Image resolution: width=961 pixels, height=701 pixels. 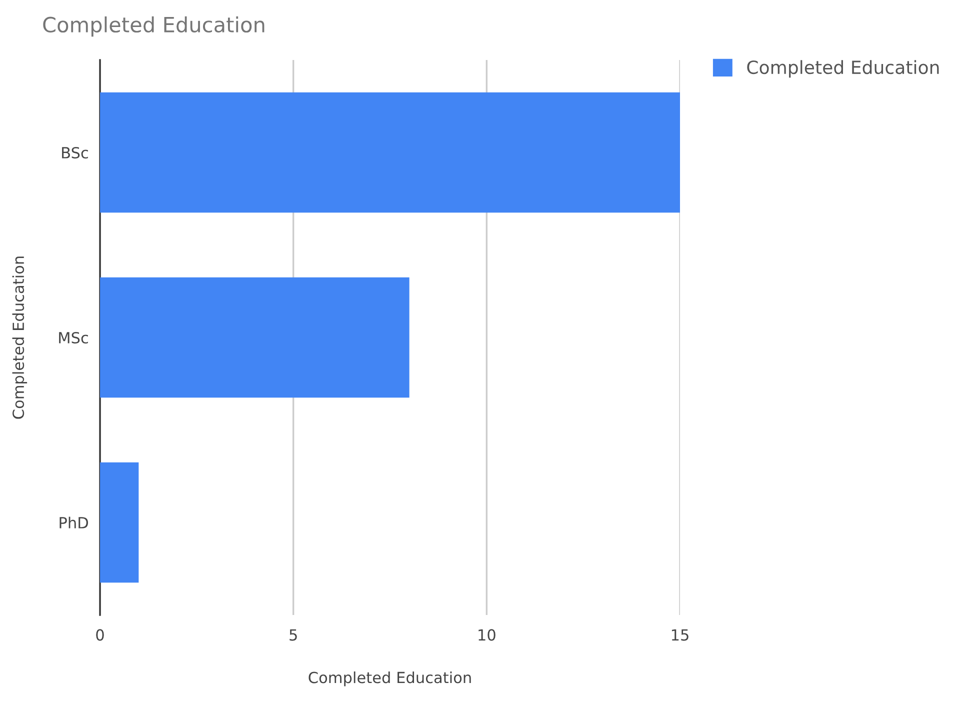 What do you see at coordinates (73, 338) in the screenshot?
I see `y-tick-label: MSc` at bounding box center [73, 338].